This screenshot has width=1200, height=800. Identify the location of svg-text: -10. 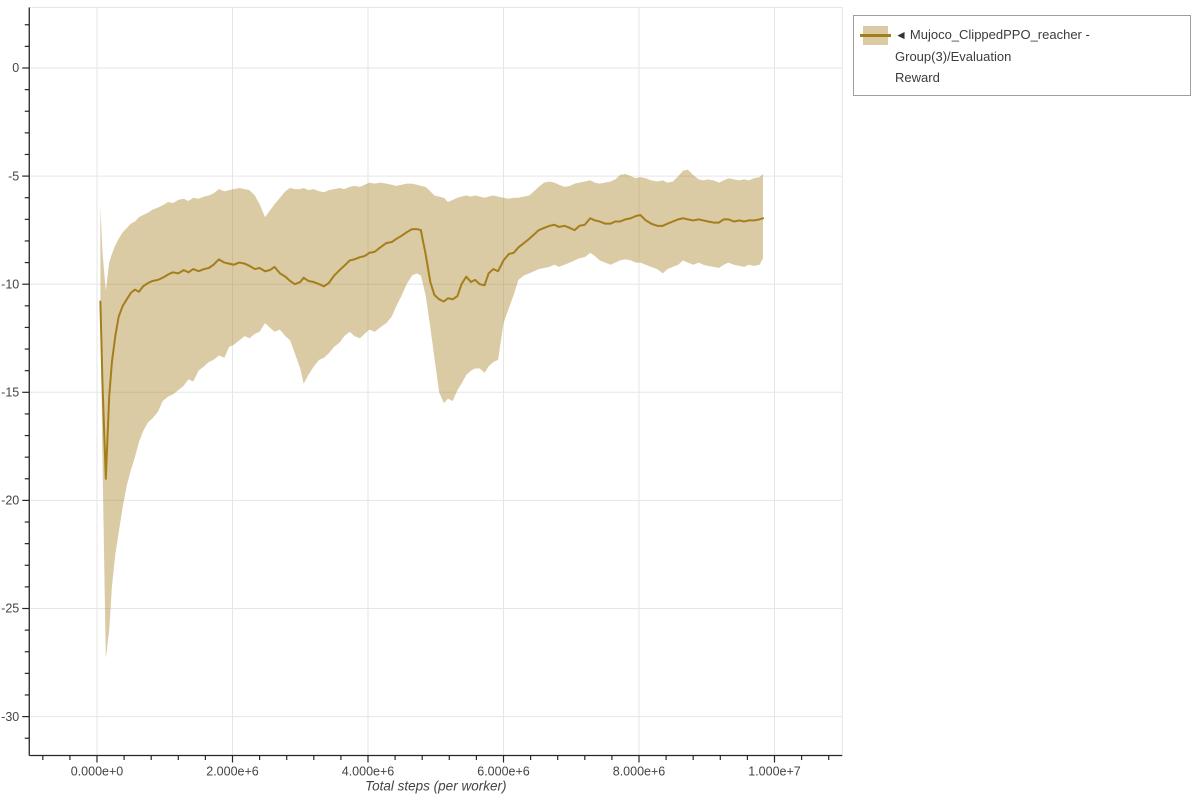
(10, 284).